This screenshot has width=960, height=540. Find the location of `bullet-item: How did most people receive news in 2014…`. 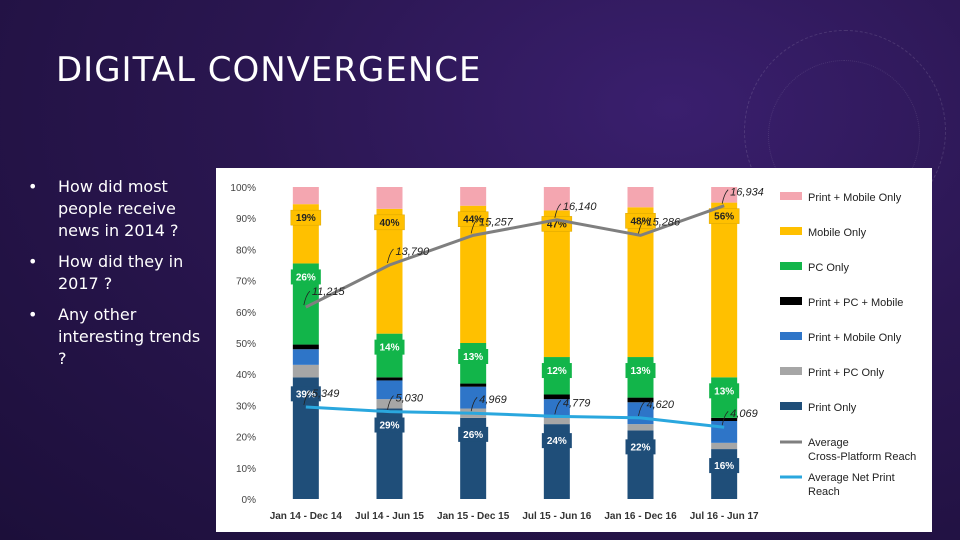

bullet-item: How did most people receive news in 2014… is located at coordinates (118, 209).